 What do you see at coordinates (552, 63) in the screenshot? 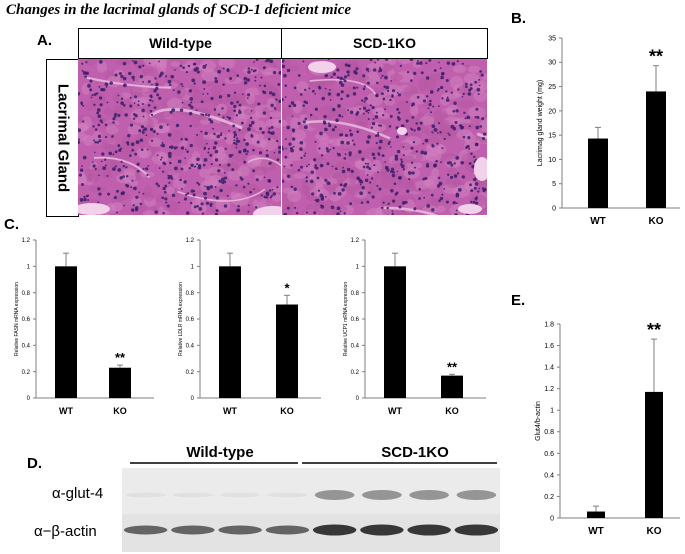
I see `y-tick-label: 30` at bounding box center [552, 63].